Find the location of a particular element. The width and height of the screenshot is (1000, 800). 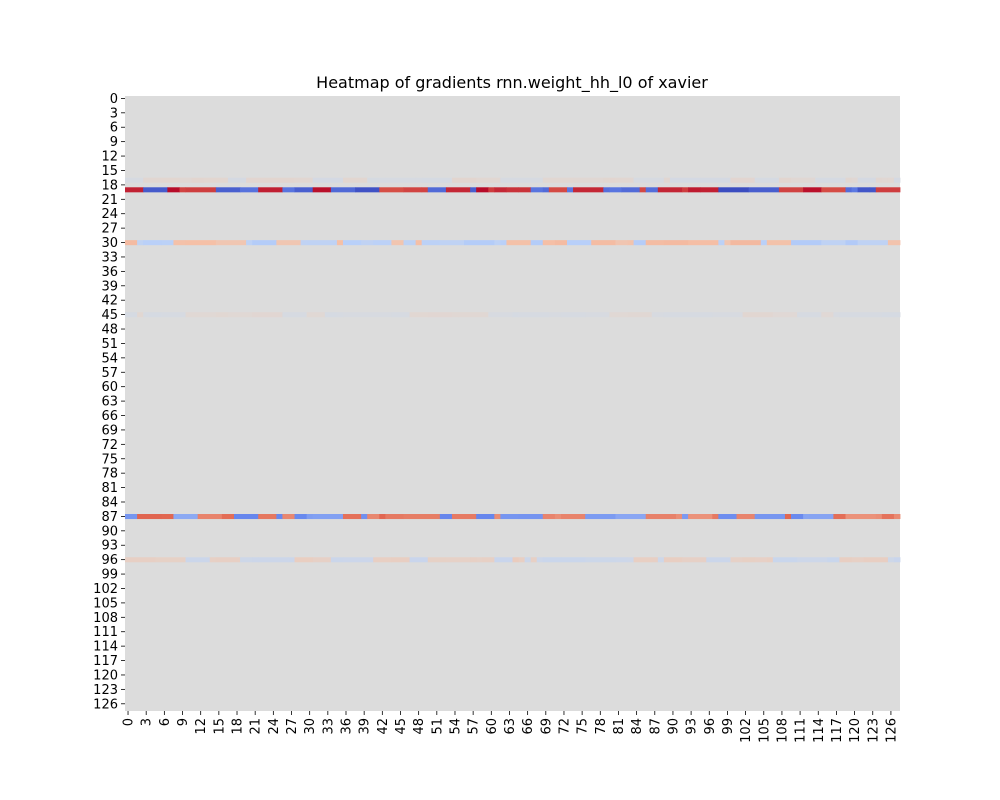

x-tick-label: 18 is located at coordinates (238, 726).